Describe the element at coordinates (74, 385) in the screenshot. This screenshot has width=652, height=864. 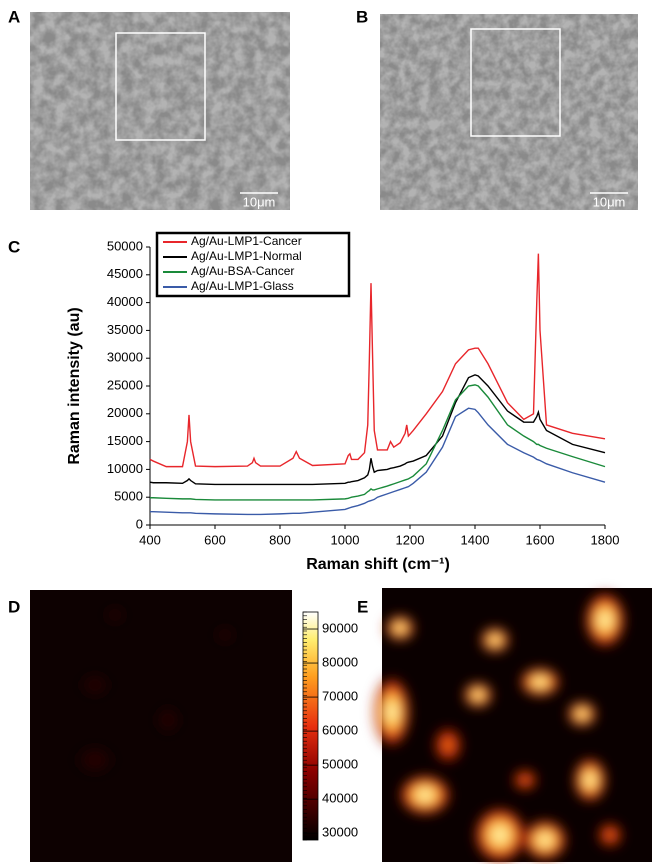
I see `y-axis-label: Raman intensity (au)` at that location.